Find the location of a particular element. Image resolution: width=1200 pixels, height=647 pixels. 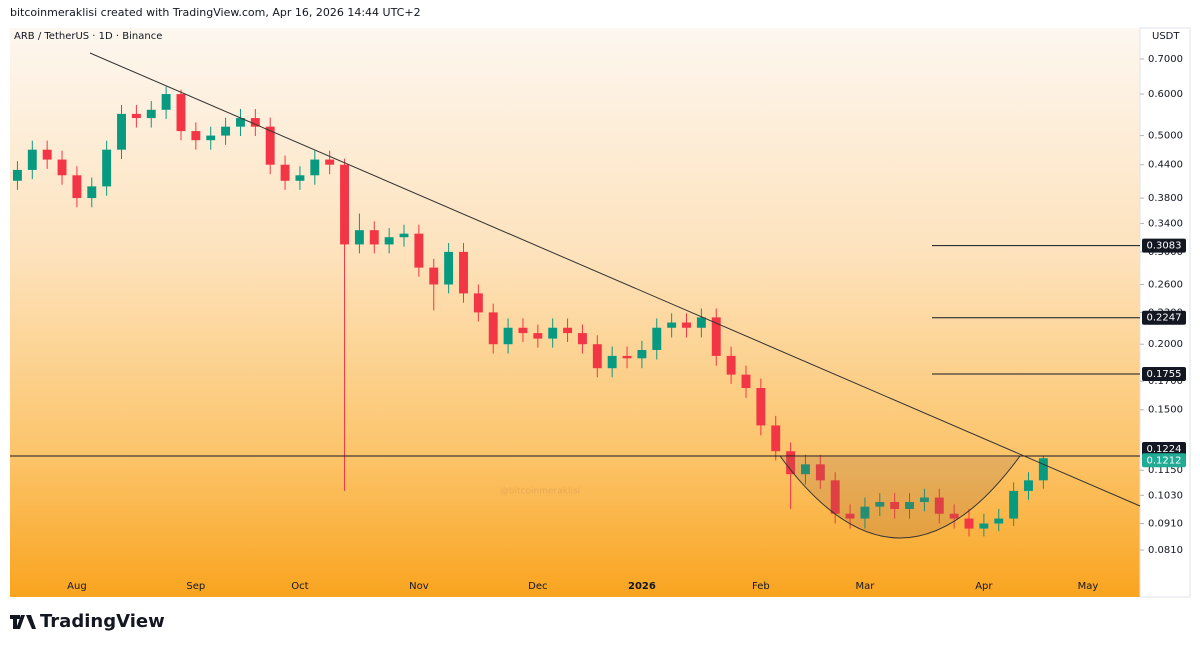

y-tick-label: 0.3800 is located at coordinates (1165, 198).